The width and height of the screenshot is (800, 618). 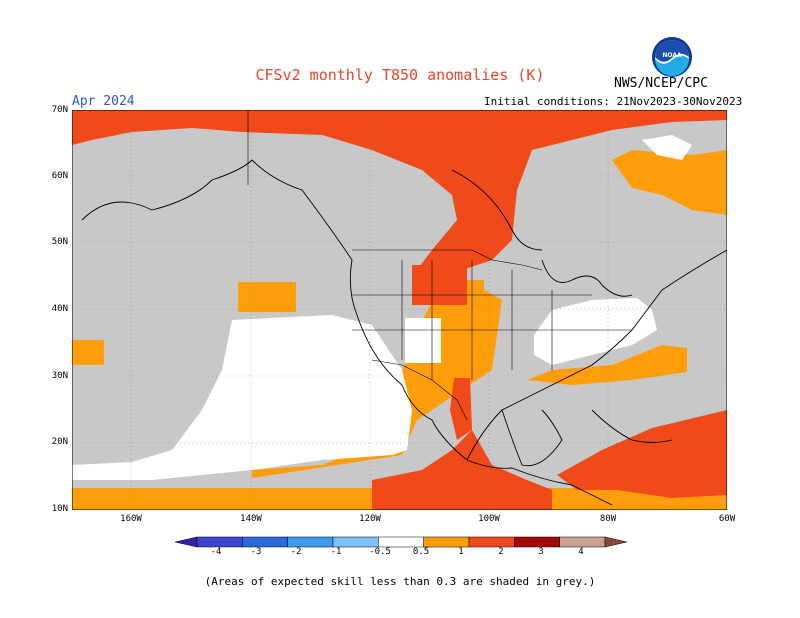 I want to click on noaa-logo: NOAA, so click(x=672, y=57).